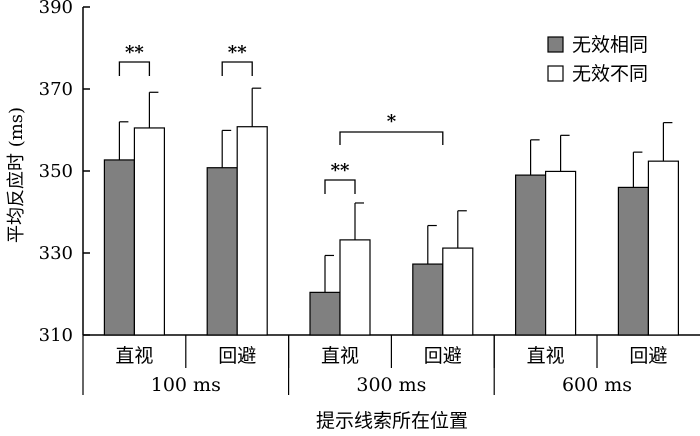 The width and height of the screenshot is (700, 436). Describe the element at coordinates (186, 385) in the screenshot. I see `group-label: 100 ms` at that location.